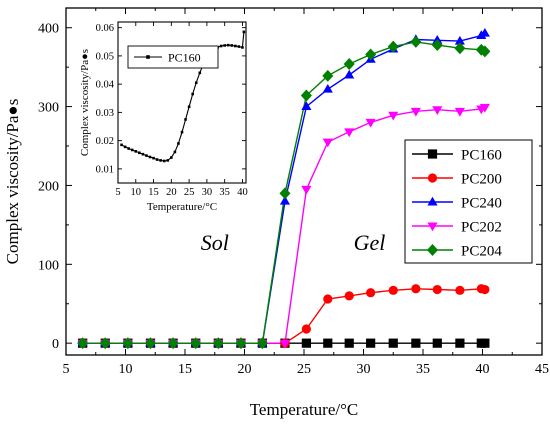 This screenshot has width=550, height=426. I want to click on series-markers-pc200, so click(284, 316).